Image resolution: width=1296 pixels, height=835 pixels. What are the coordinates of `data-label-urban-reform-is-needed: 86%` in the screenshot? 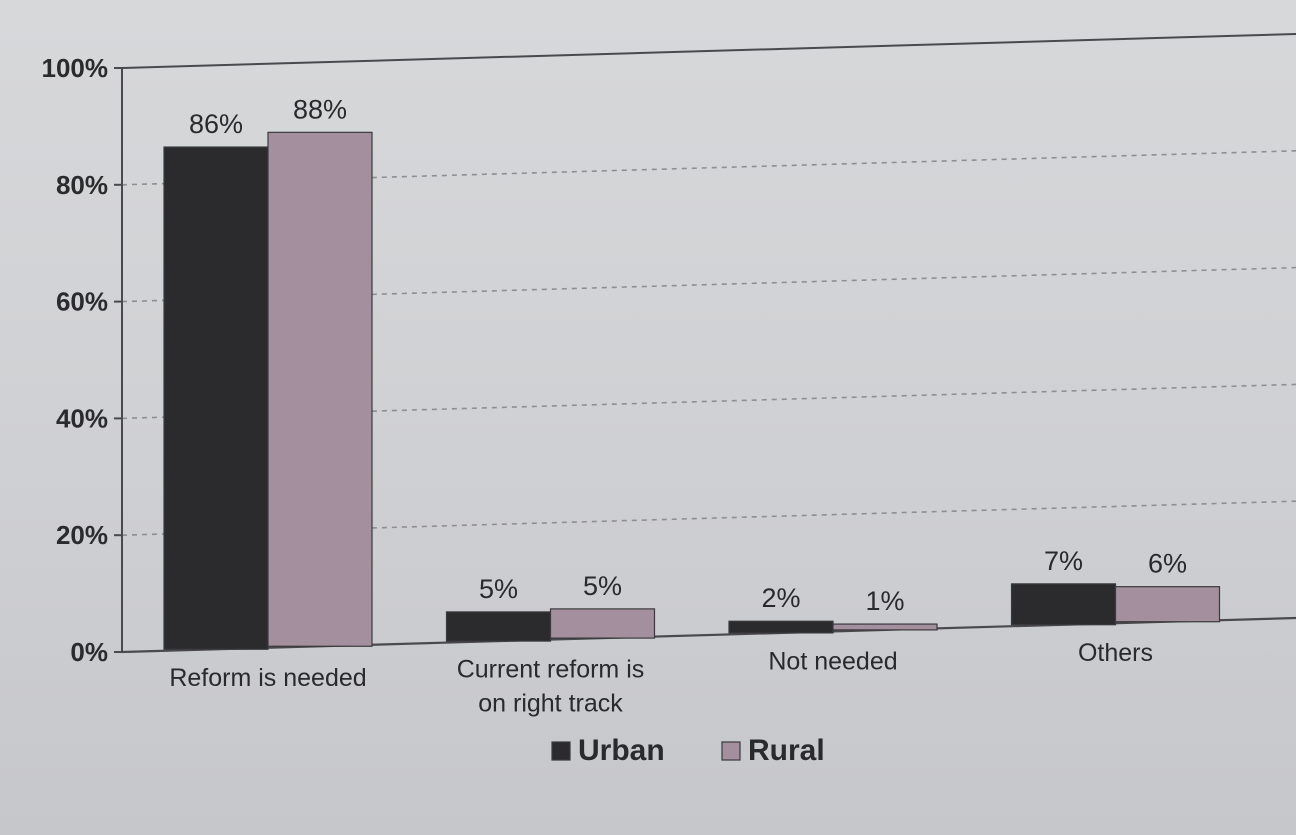 It's located at (216, 124).